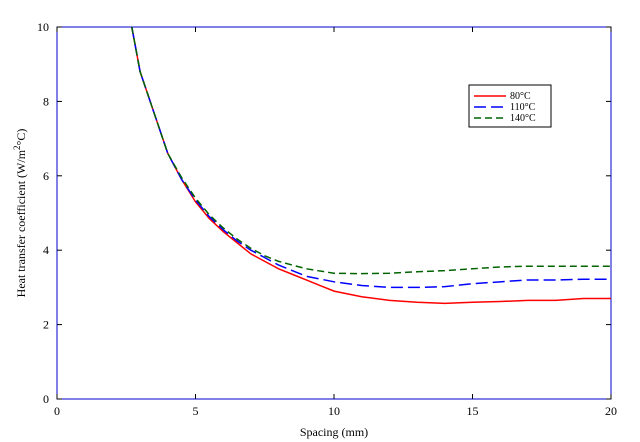  Describe the element at coordinates (523, 118) in the screenshot. I see `legend-label-2: 140°C` at that location.